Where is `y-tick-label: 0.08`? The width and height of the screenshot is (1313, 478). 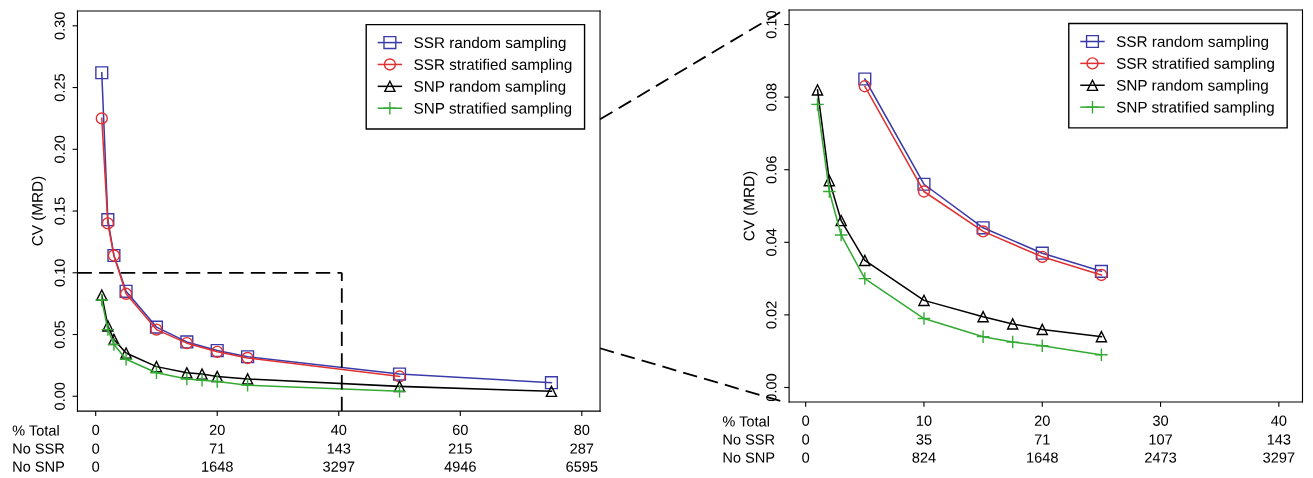
y-tick-label: 0.08 is located at coordinates (771, 97).